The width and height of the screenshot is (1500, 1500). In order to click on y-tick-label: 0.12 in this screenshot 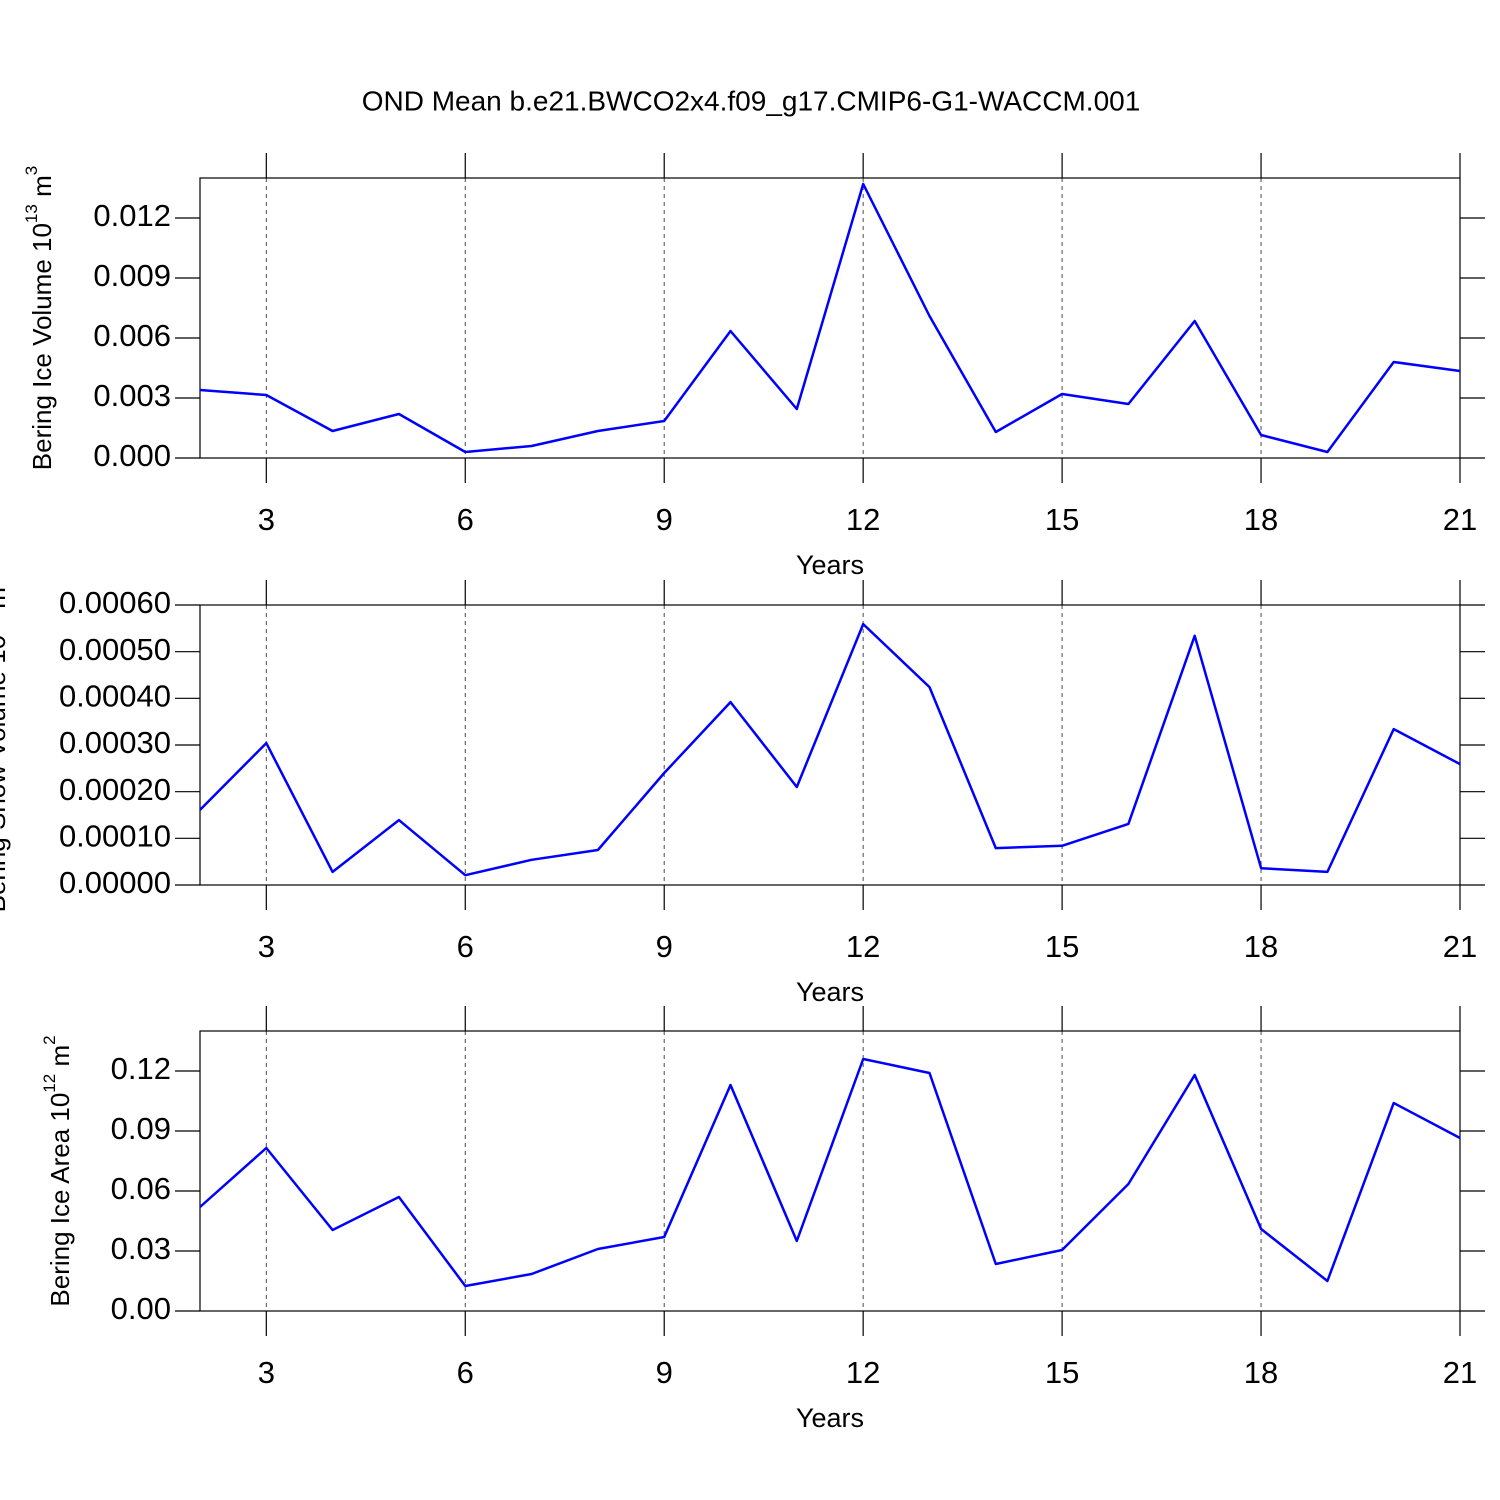, I will do `click(141, 1068)`.